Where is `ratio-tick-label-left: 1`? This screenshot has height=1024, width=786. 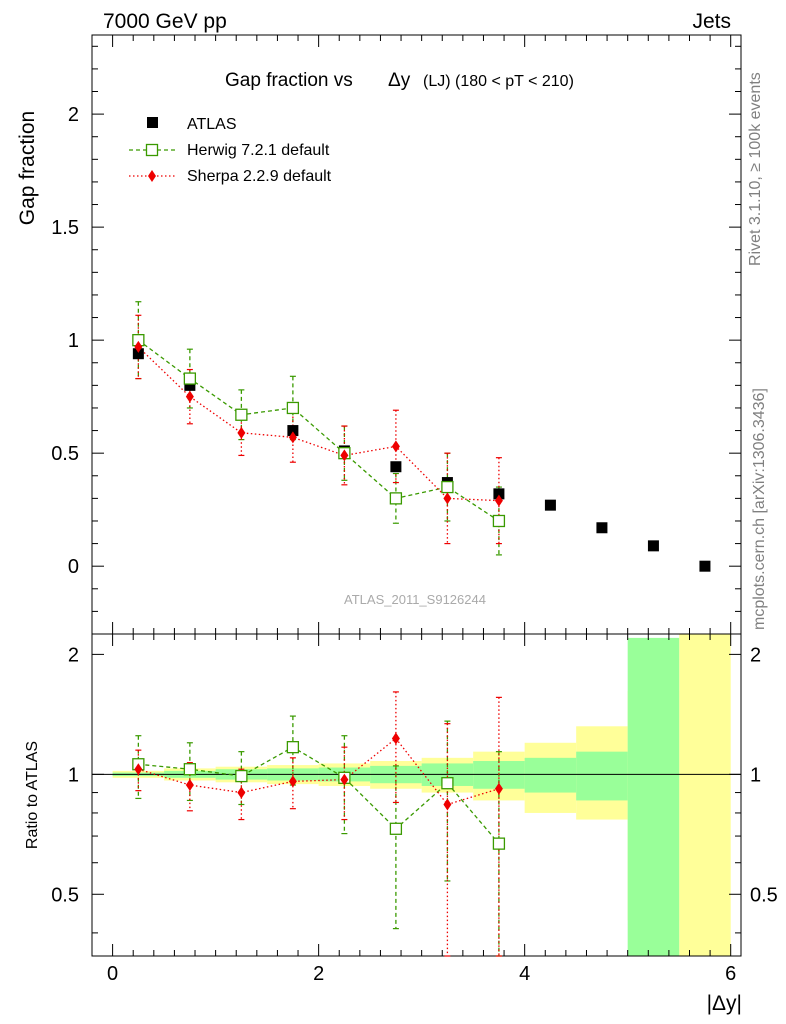 ratio-tick-label-left: 1 is located at coordinates (73, 775).